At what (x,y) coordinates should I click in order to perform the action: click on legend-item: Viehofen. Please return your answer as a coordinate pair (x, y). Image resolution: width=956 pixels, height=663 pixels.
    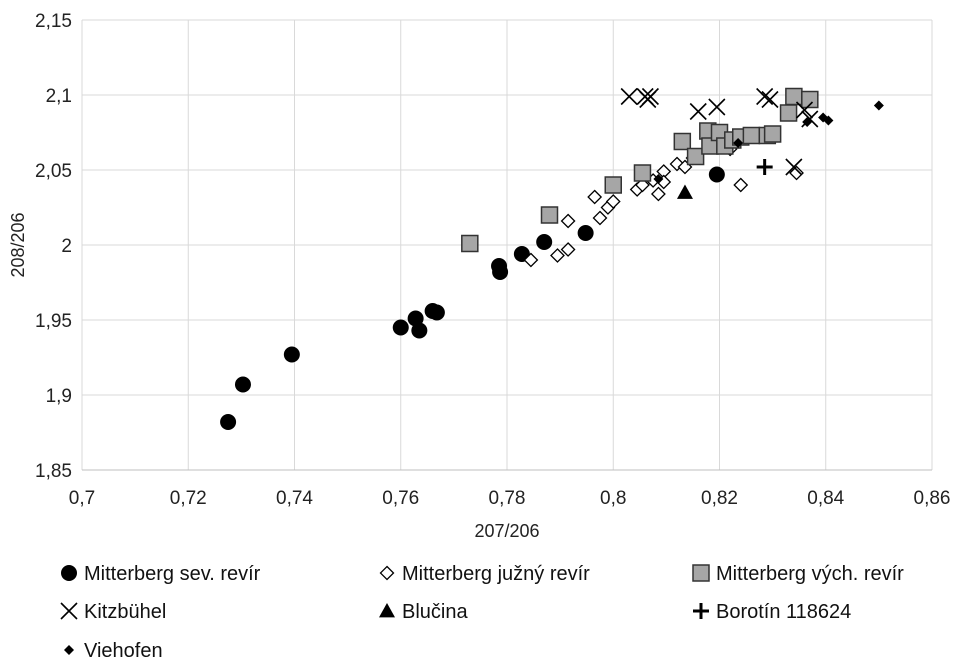
    Looking at the image, I should click on (113, 651).